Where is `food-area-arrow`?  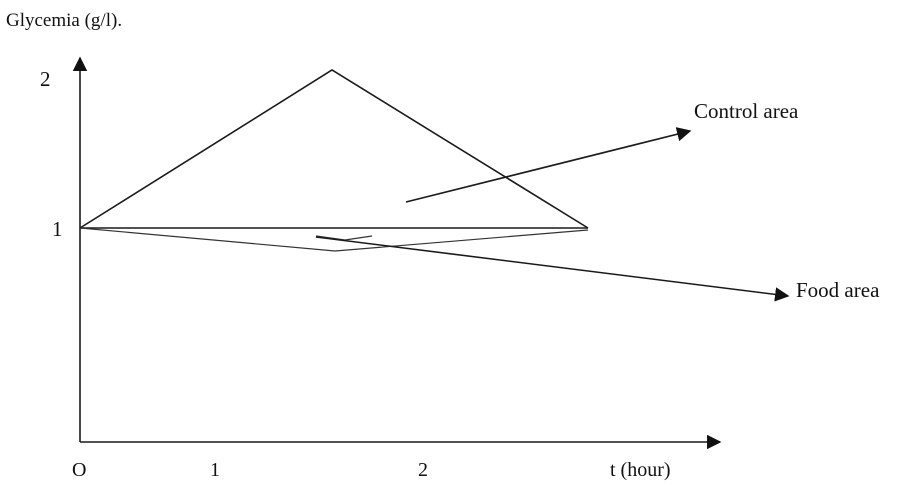 food-area-arrow is located at coordinates (552, 269).